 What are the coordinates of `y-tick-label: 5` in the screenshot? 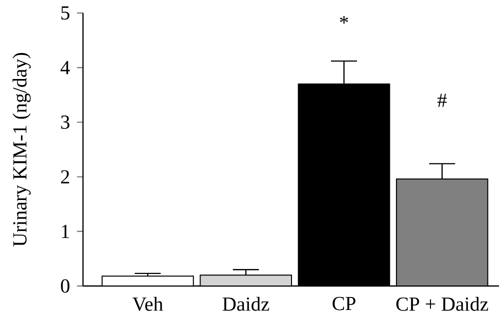 It's located at (65, 13).